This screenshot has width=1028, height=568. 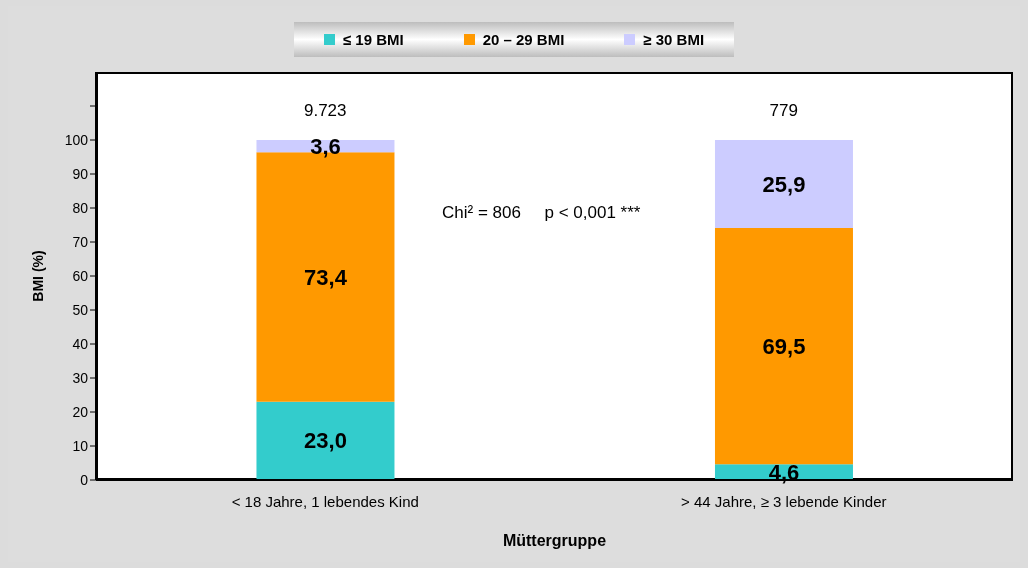 I want to click on y-tick-label: 0, so click(x=84, y=479).